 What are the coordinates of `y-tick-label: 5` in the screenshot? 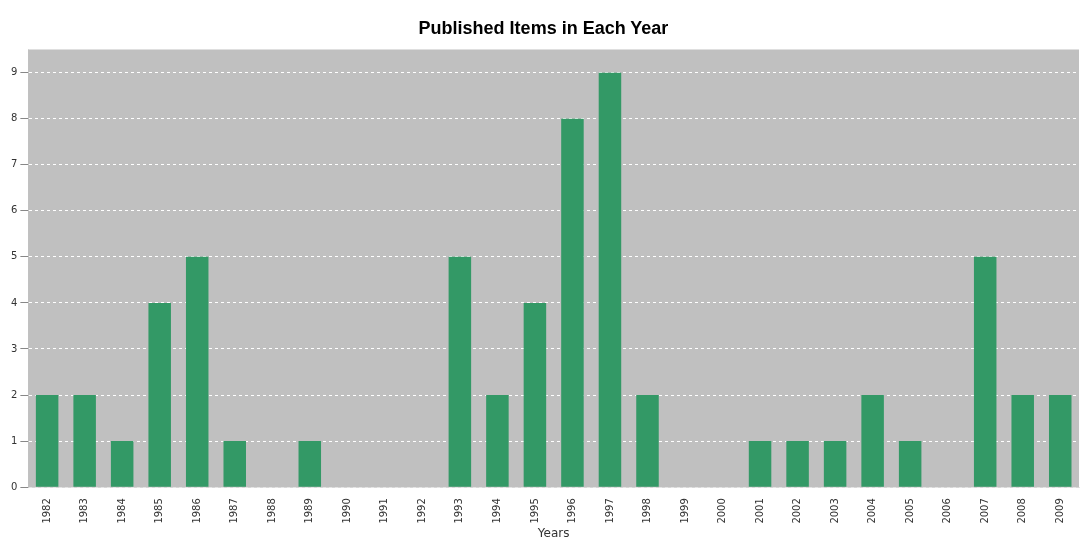 It's located at (14, 256).